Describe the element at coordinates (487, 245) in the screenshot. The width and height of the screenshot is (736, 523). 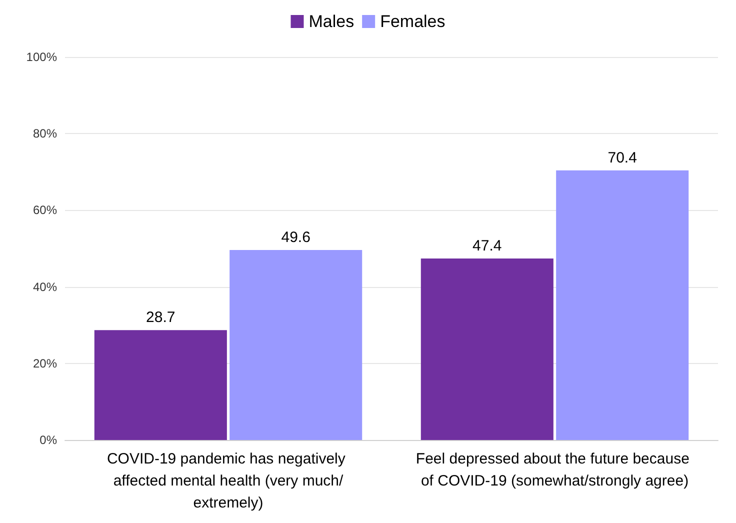
I see `data-label: 47.4` at that location.